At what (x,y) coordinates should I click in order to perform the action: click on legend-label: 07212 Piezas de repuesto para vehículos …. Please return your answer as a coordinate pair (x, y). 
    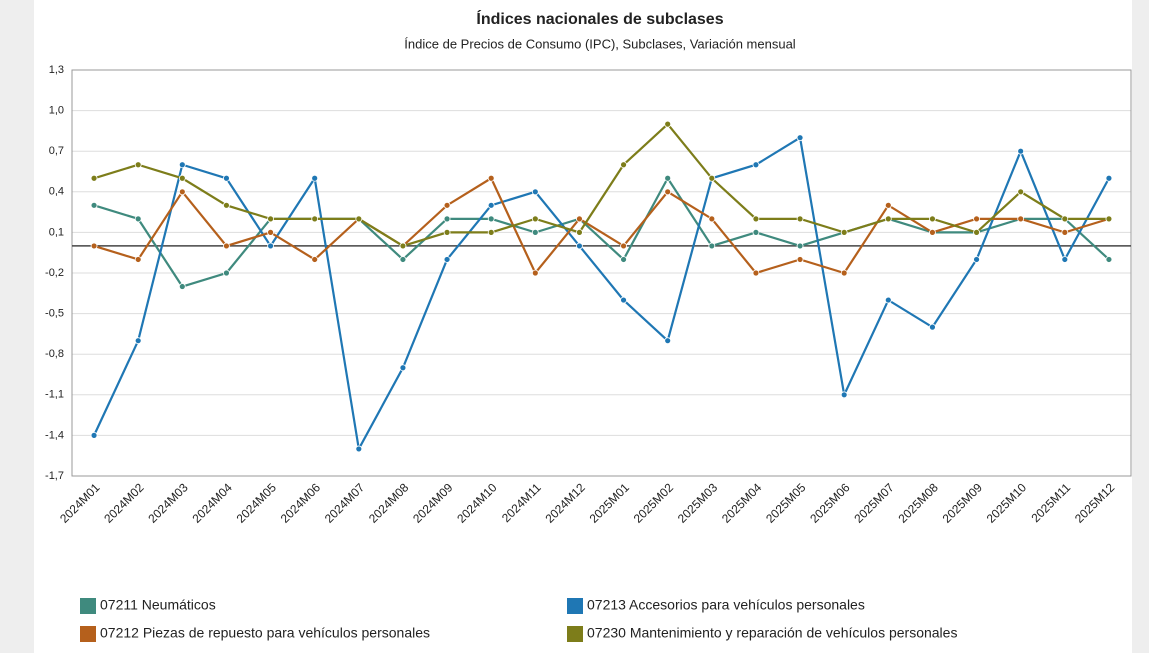
    Looking at the image, I should click on (265, 633).